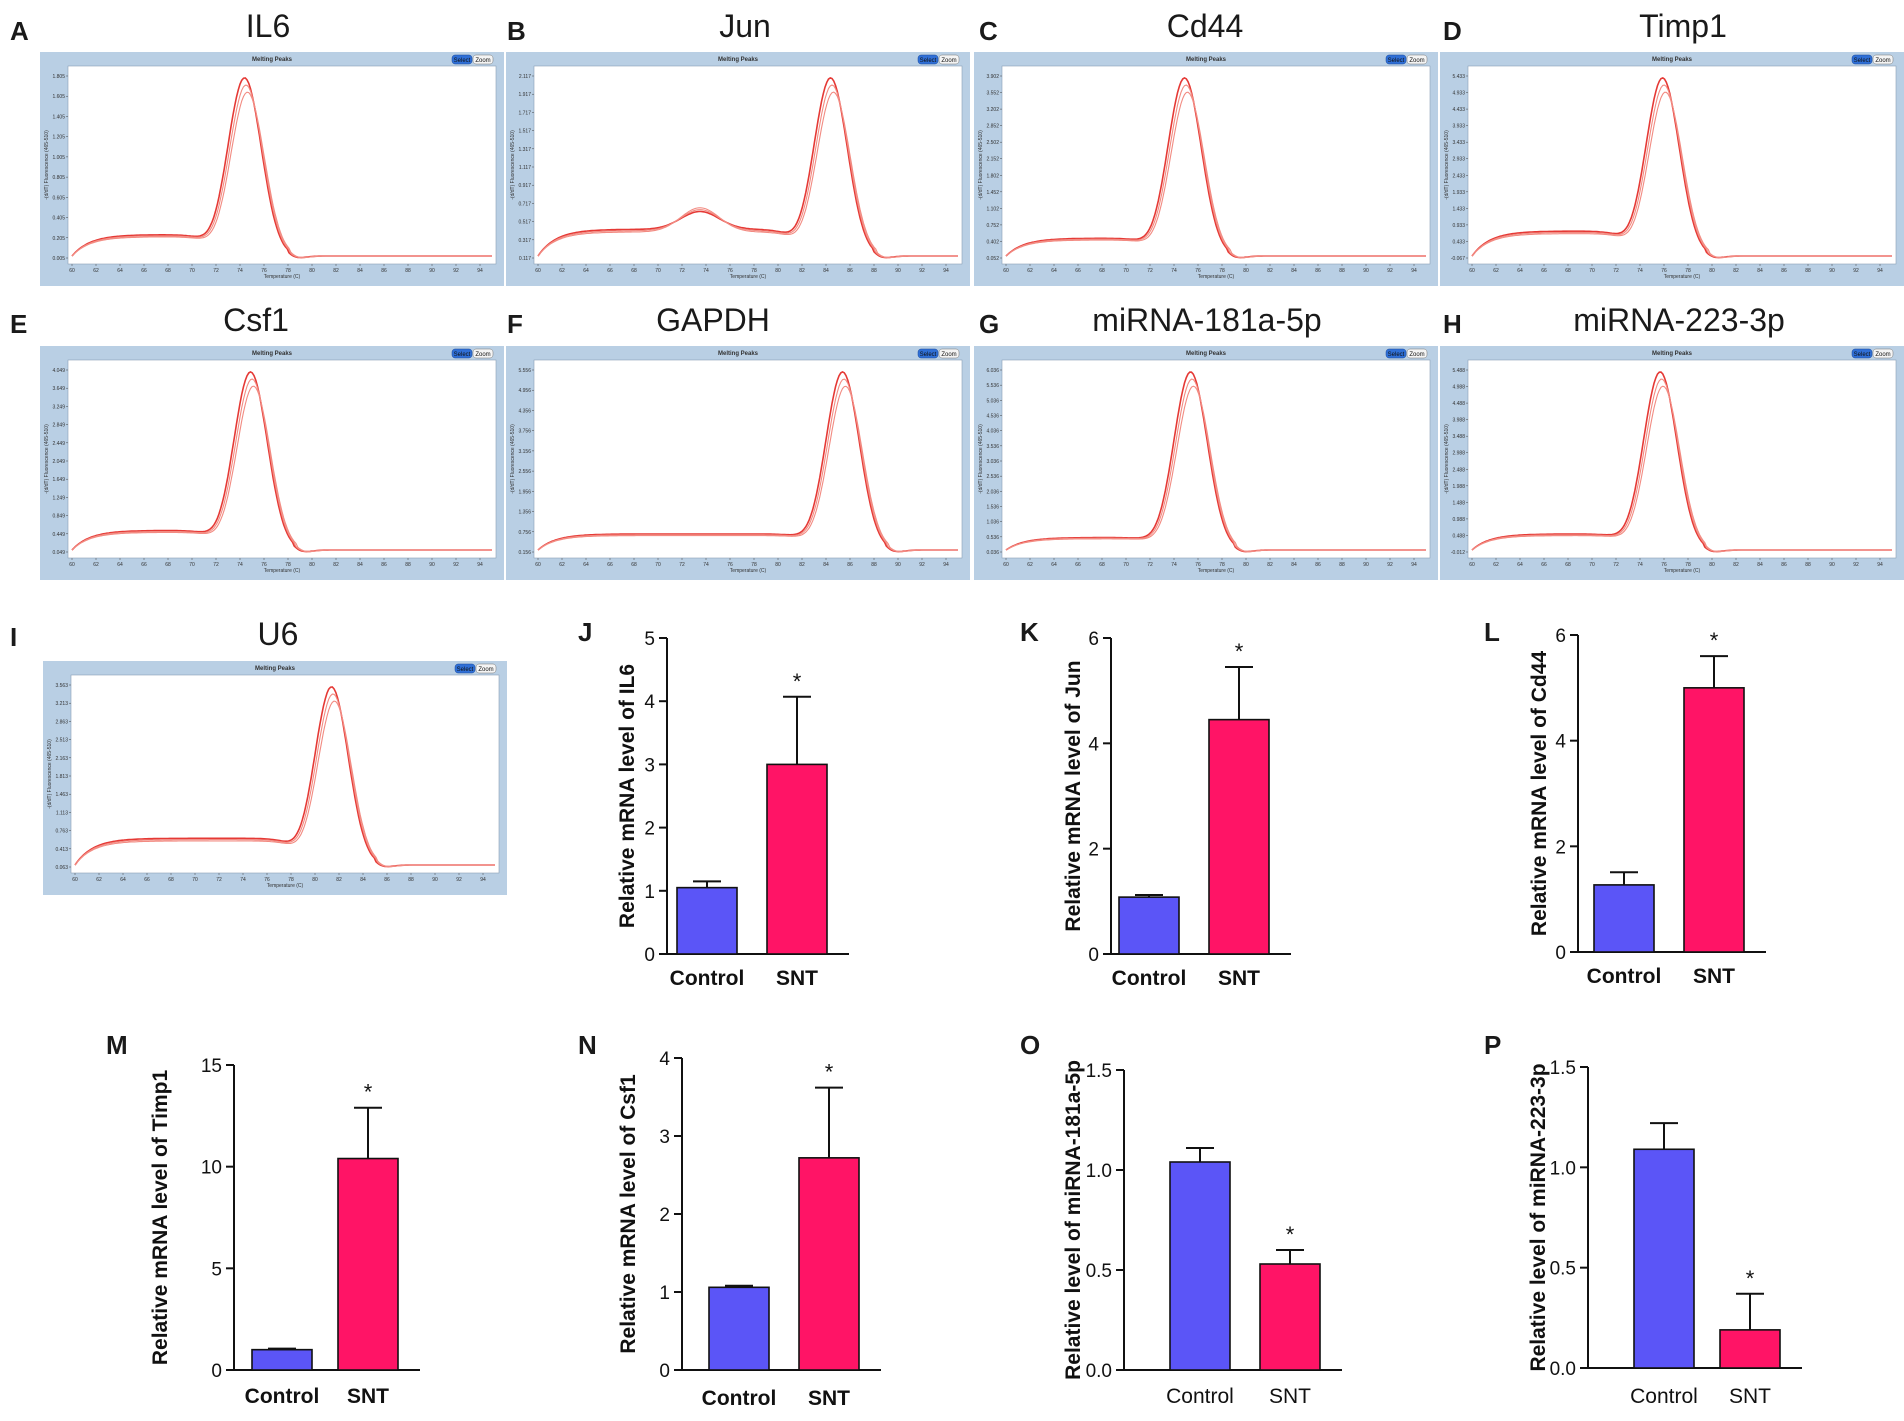 The height and width of the screenshot is (1421, 1904). I want to click on x-tick-label: 84, so click(360, 271).